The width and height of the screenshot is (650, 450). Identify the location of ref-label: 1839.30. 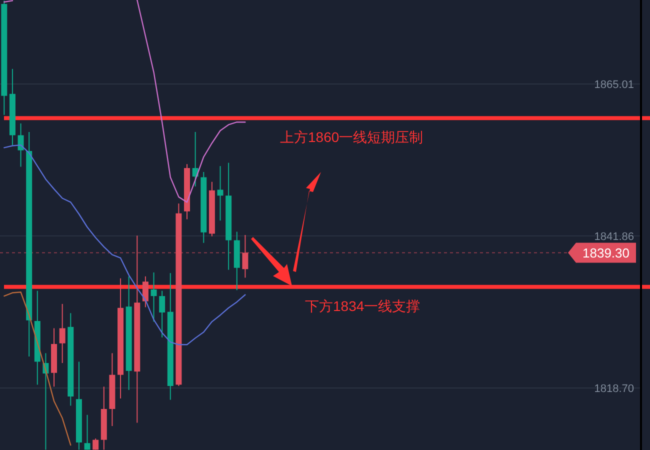
(606, 253).